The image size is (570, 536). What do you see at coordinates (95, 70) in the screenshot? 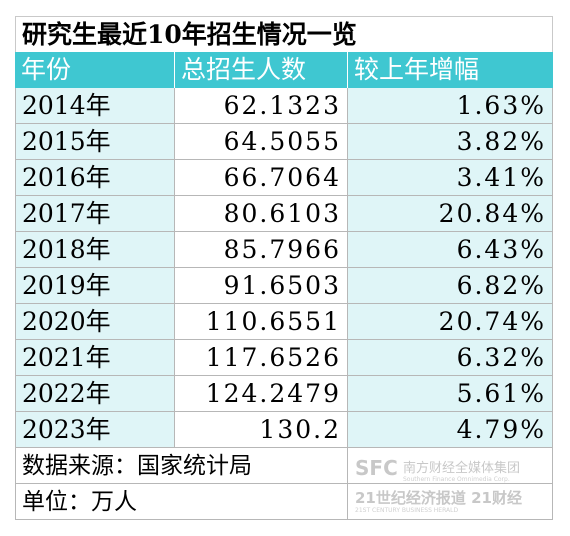
I see `header-year: 年份` at bounding box center [95, 70].